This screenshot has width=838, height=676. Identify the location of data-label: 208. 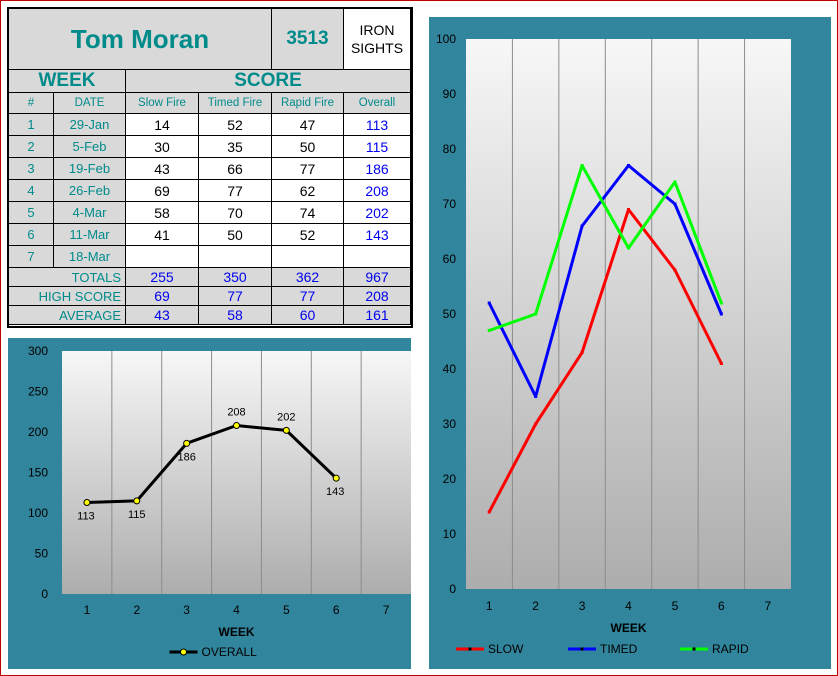
(236, 413).